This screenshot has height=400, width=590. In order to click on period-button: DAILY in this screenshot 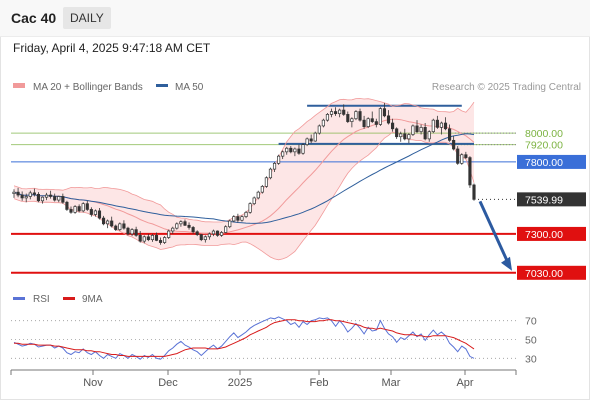, I will do `click(87, 18)`.